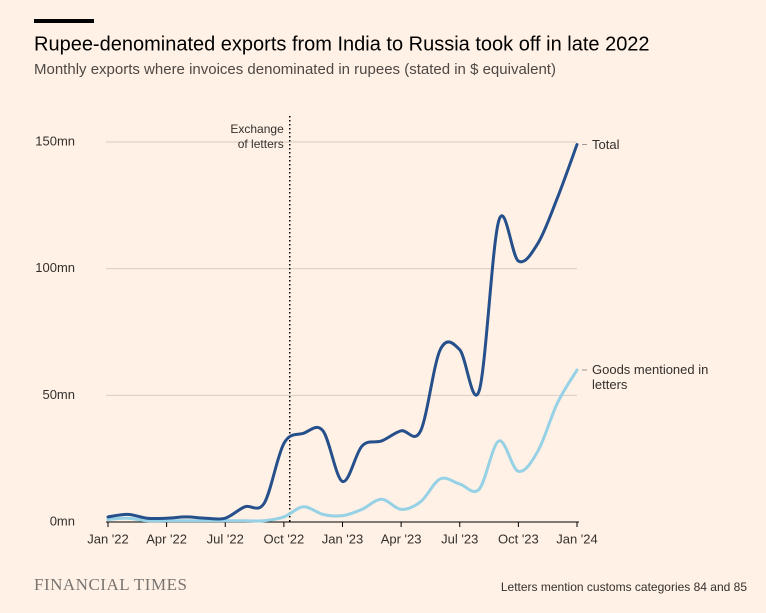 The height and width of the screenshot is (613, 766). What do you see at coordinates (58, 394) in the screenshot?
I see `y-tick-label: 50mn` at bounding box center [58, 394].